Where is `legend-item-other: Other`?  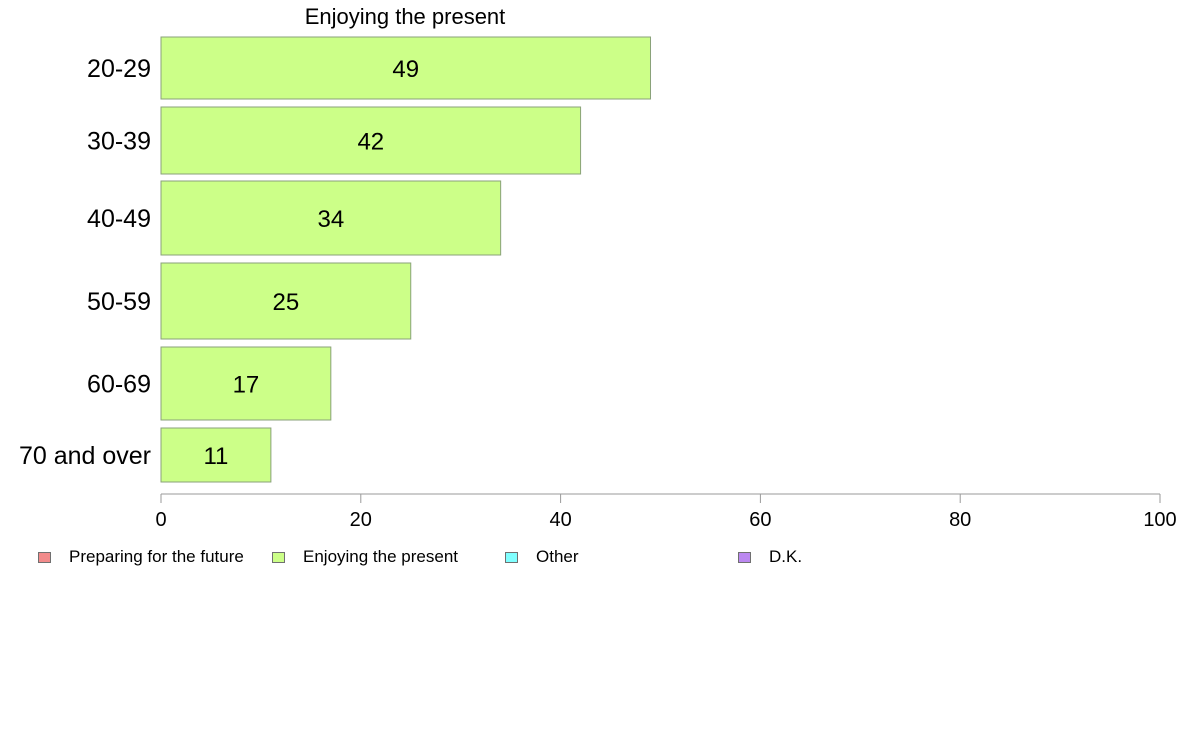
legend-item-other: Other is located at coordinates (542, 557).